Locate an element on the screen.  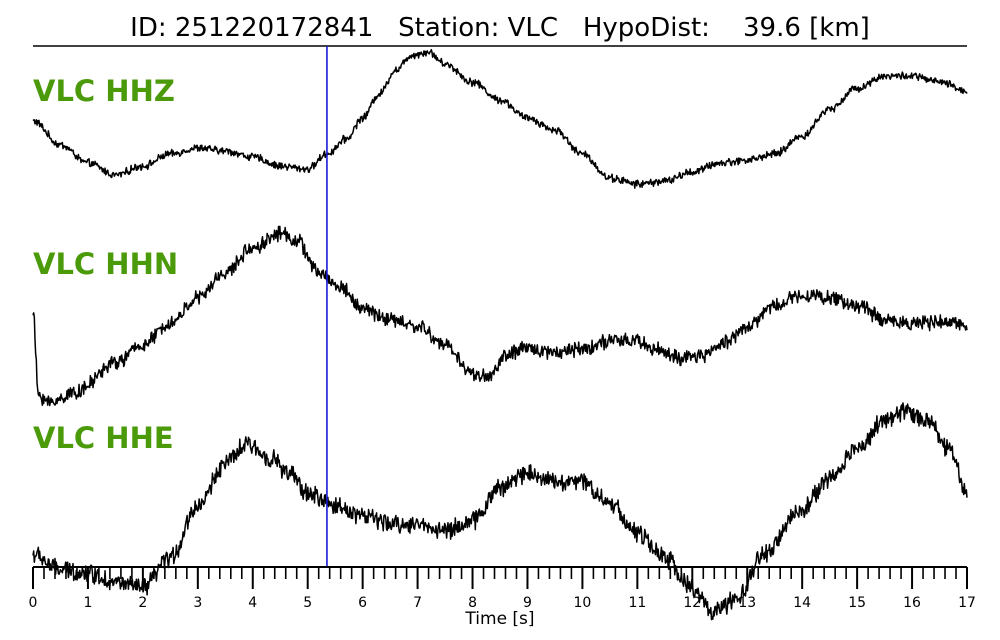
x-tick-label: 13 is located at coordinates (747, 603).